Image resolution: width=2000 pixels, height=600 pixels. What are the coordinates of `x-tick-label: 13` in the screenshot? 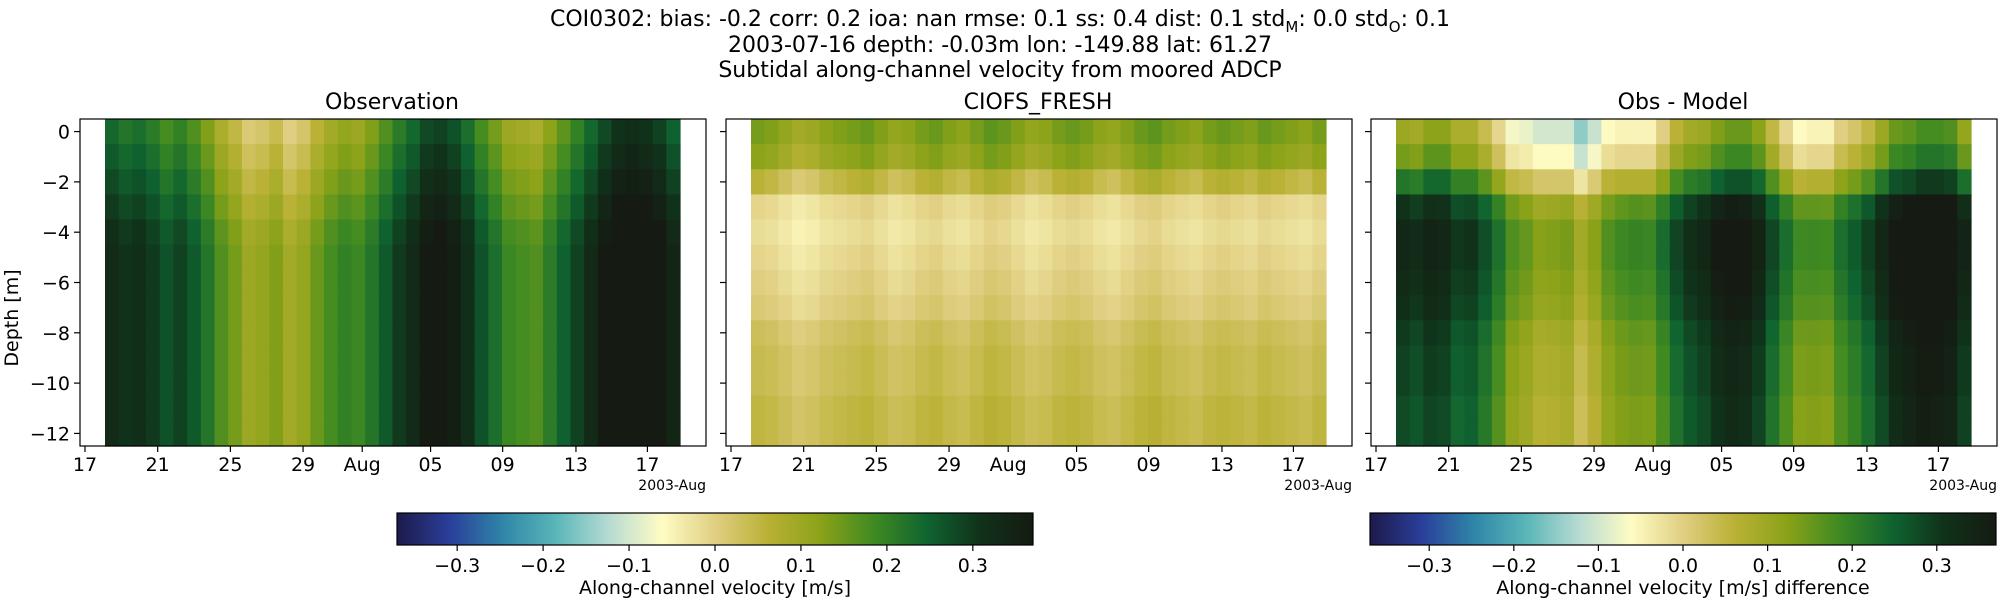 It's located at (576, 465).